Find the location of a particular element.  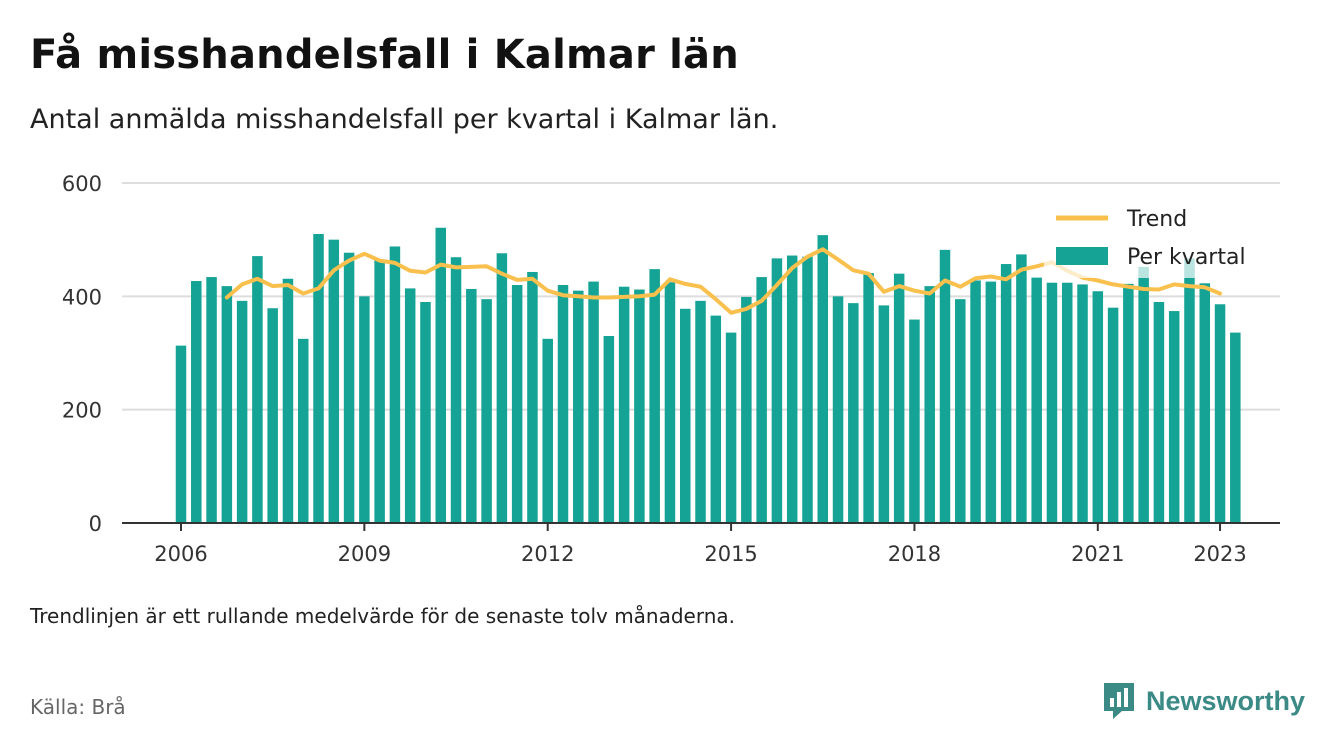

x-tick-label: 2021 is located at coordinates (1097, 554).